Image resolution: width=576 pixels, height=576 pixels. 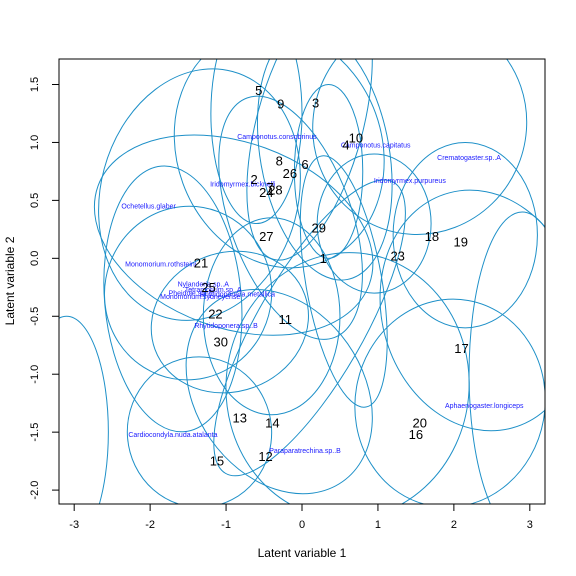 I want to click on species-label: Camponotus.capitatus, so click(x=376, y=145).